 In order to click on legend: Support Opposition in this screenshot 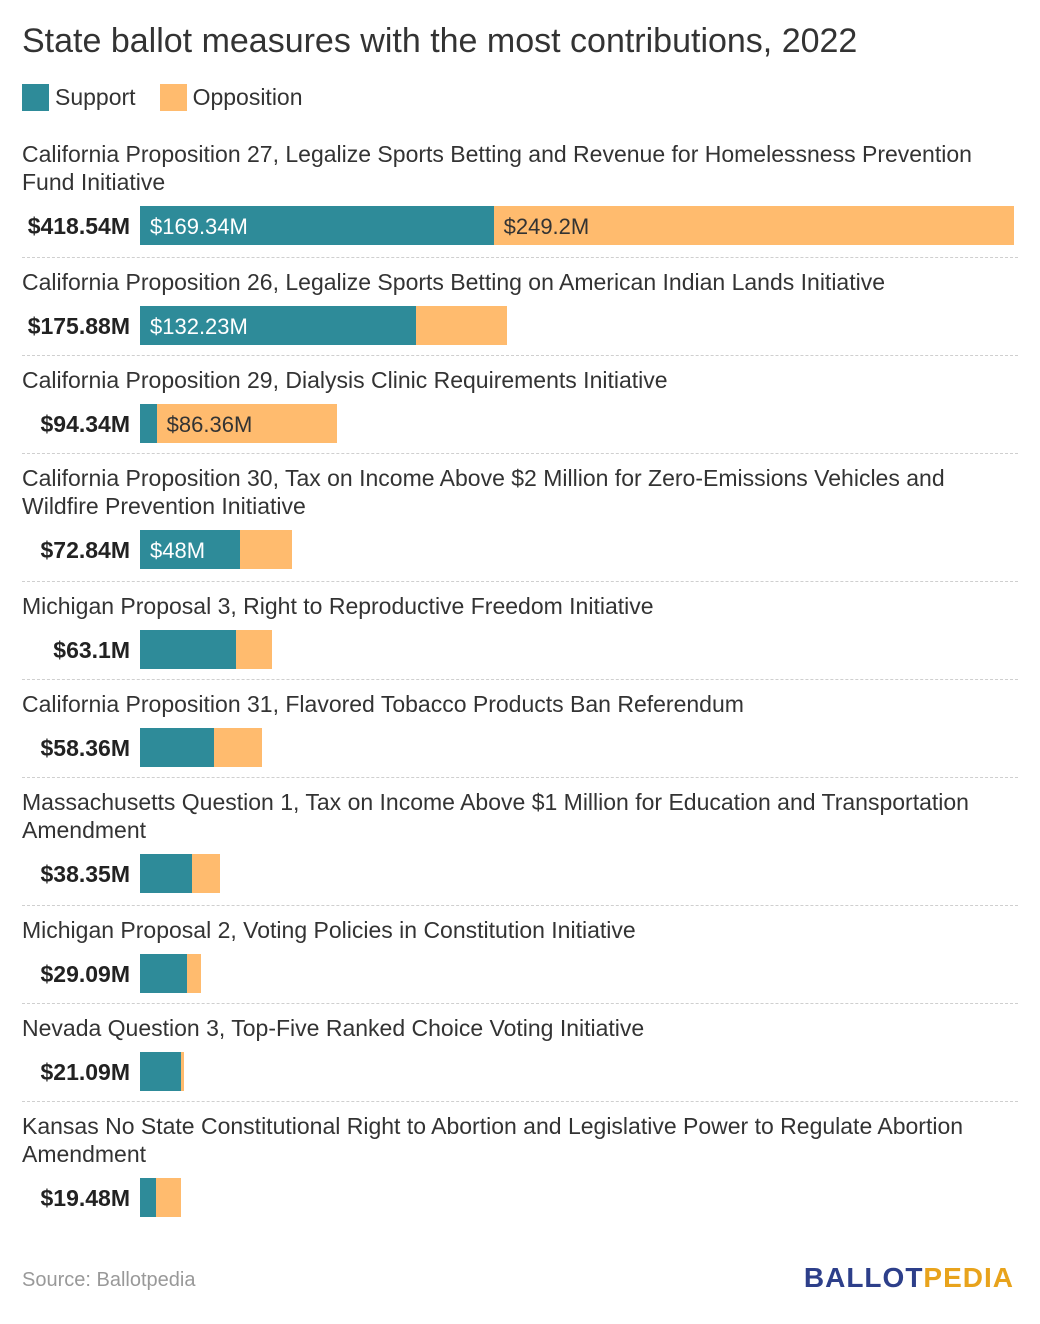, I will do `click(174, 97)`.